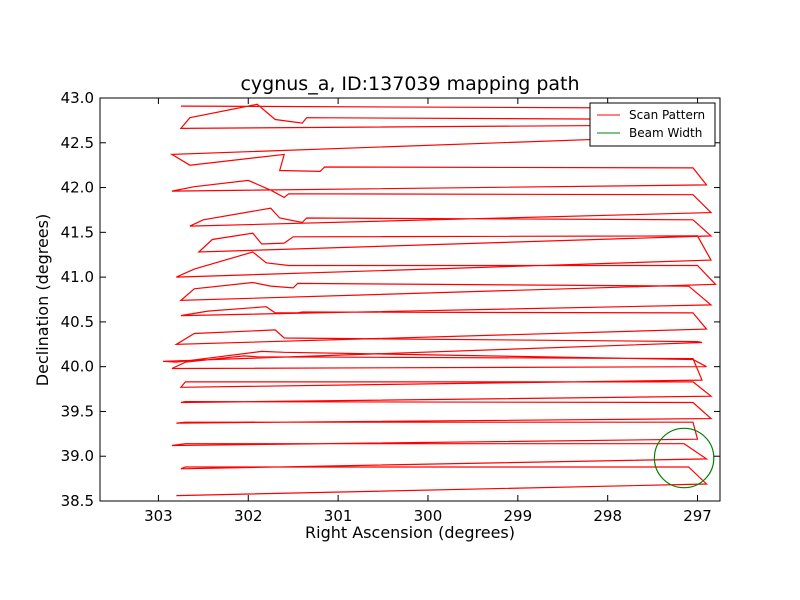  Describe the element at coordinates (684, 458) in the screenshot. I see `beam-width-circle` at that location.